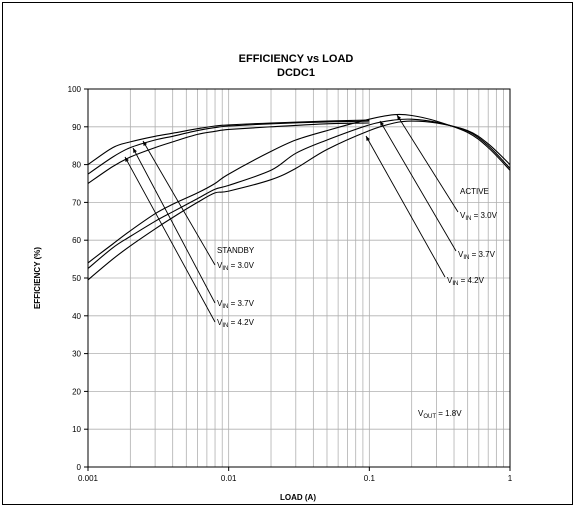 This screenshot has width=577, height=509. I want to click on standby-vin-4v2-label: VIN = 4.2V, so click(236, 323).